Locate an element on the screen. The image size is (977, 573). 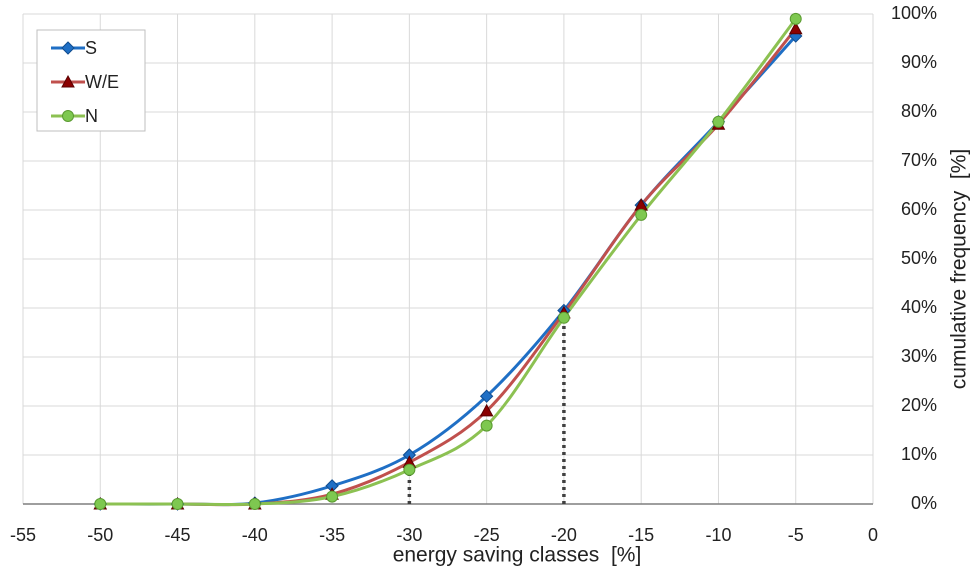
x-tick-label: -30 is located at coordinates (409, 535).